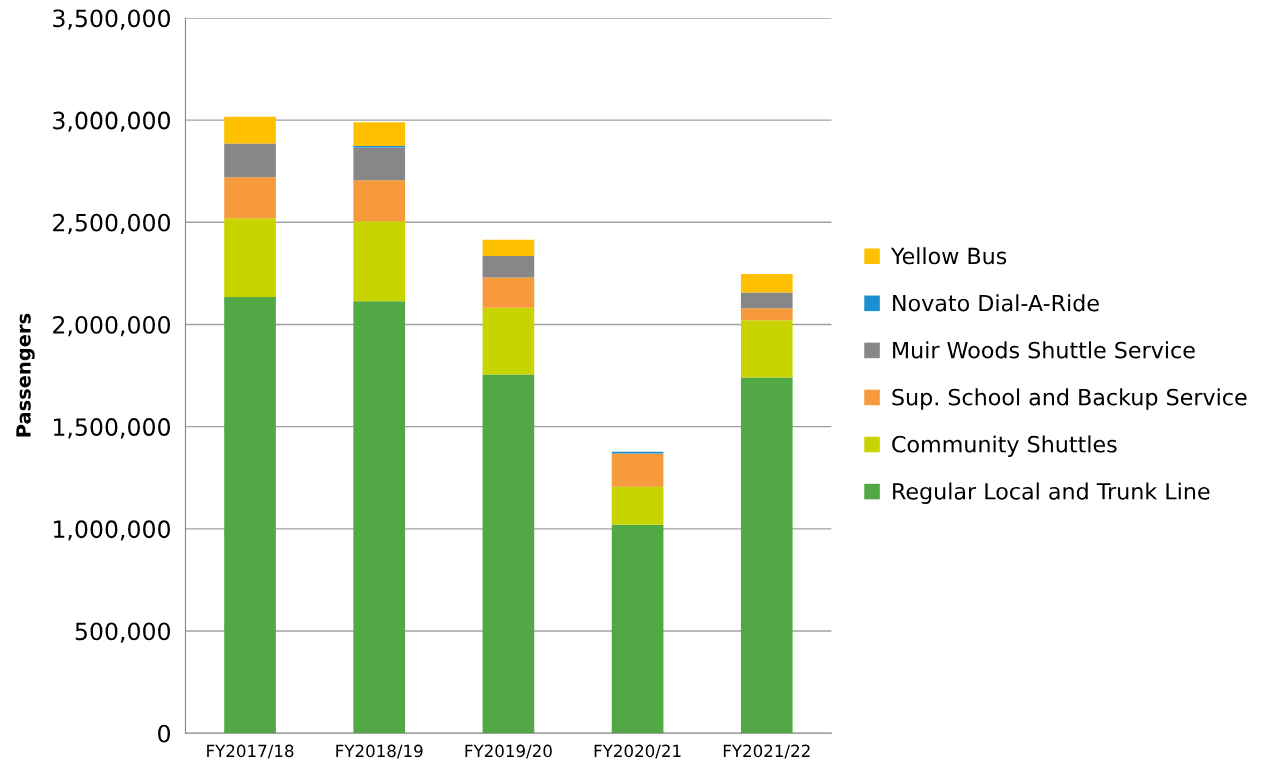  I want to click on y-tick-label: 2,500,000, so click(111, 224).